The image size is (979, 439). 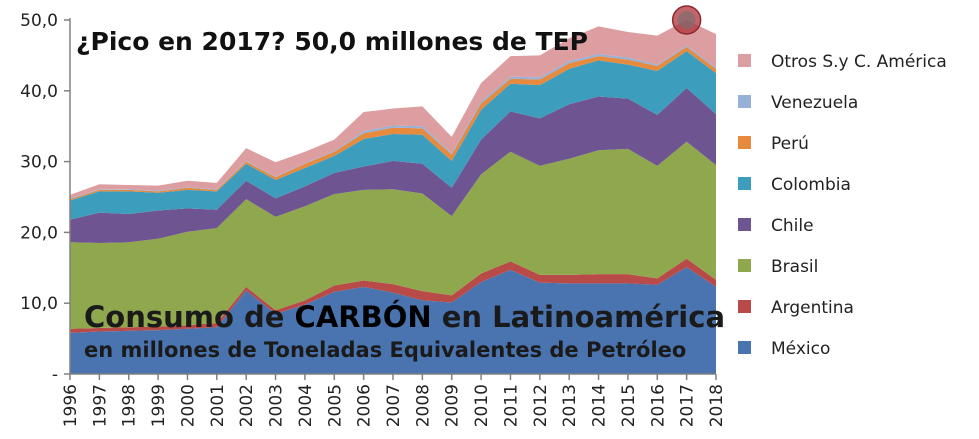 What do you see at coordinates (365, 405) in the screenshot?
I see `x-tick-label: 2006` at bounding box center [365, 405].